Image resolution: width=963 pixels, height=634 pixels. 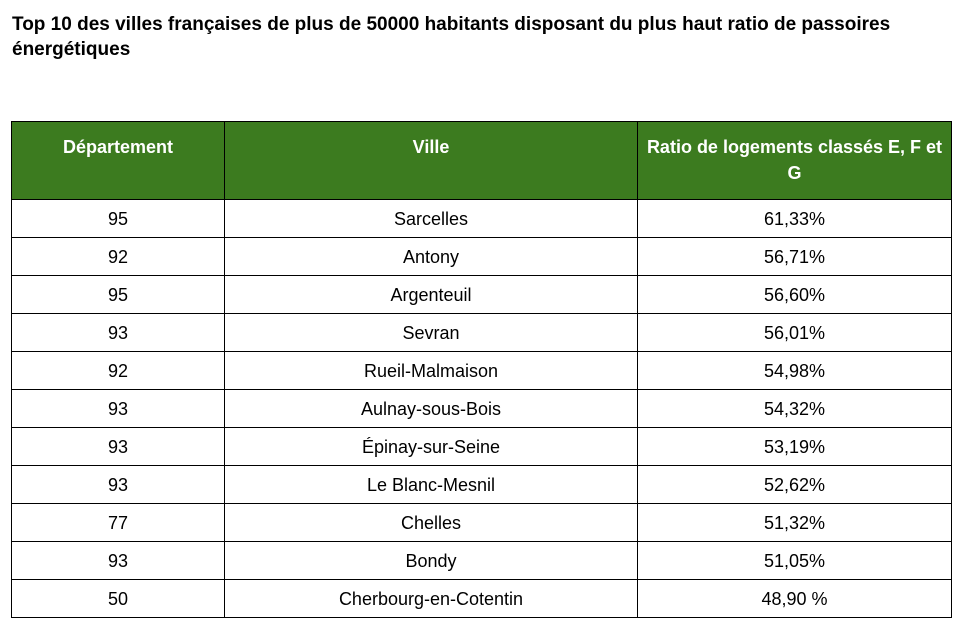 I want to click on cell-ville: Chelles, so click(x=431, y=522).